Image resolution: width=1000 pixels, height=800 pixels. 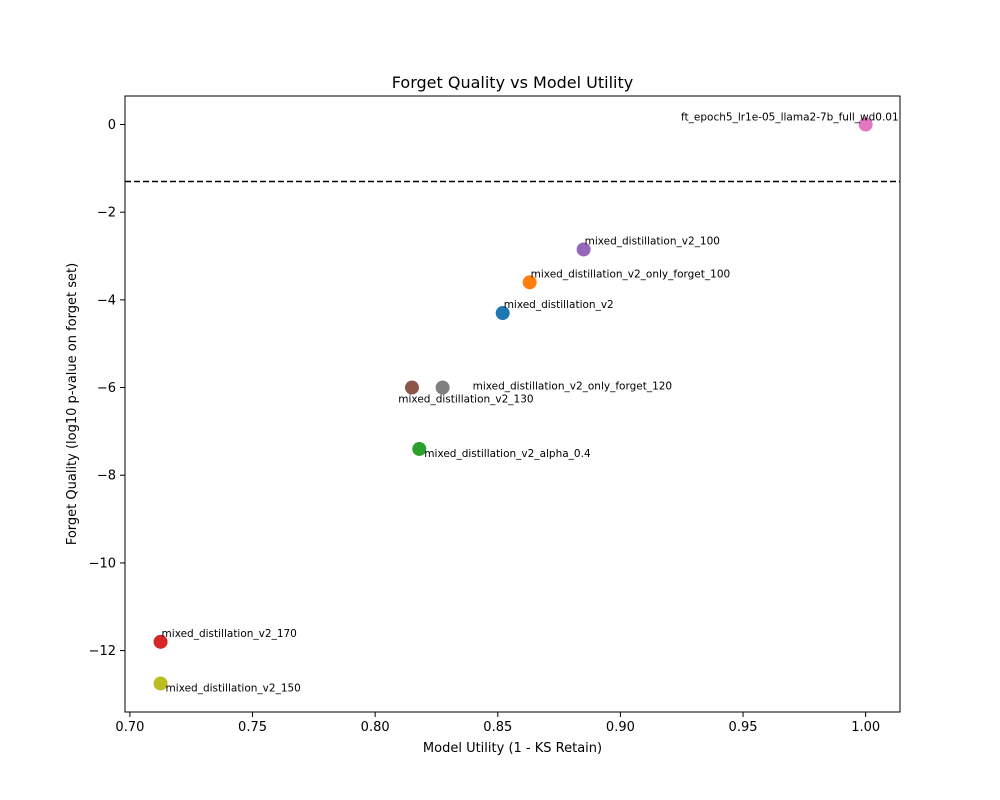 I want to click on y-tick-label: −2, so click(x=106, y=213).